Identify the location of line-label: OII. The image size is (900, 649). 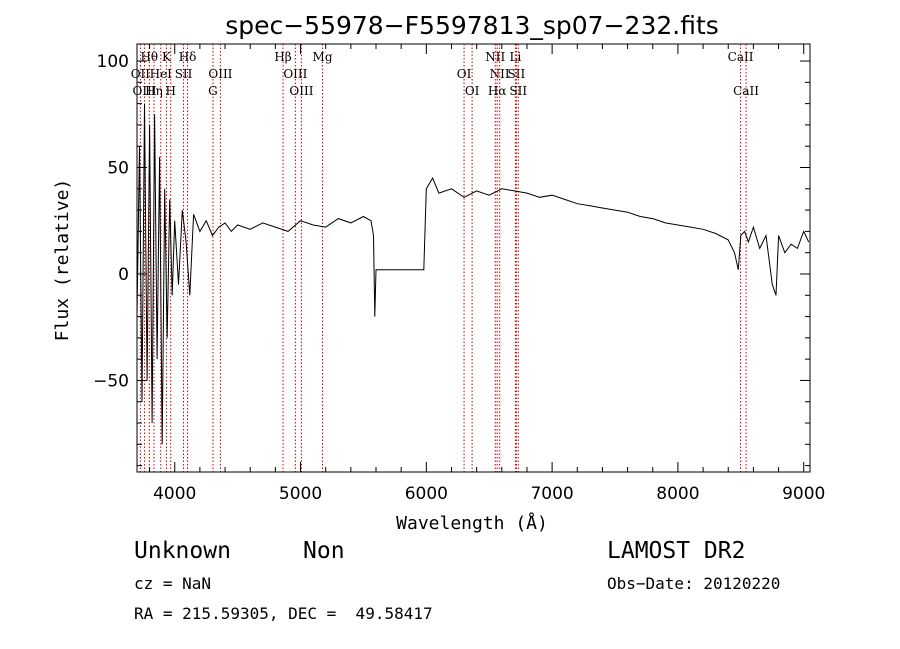
(141, 74).